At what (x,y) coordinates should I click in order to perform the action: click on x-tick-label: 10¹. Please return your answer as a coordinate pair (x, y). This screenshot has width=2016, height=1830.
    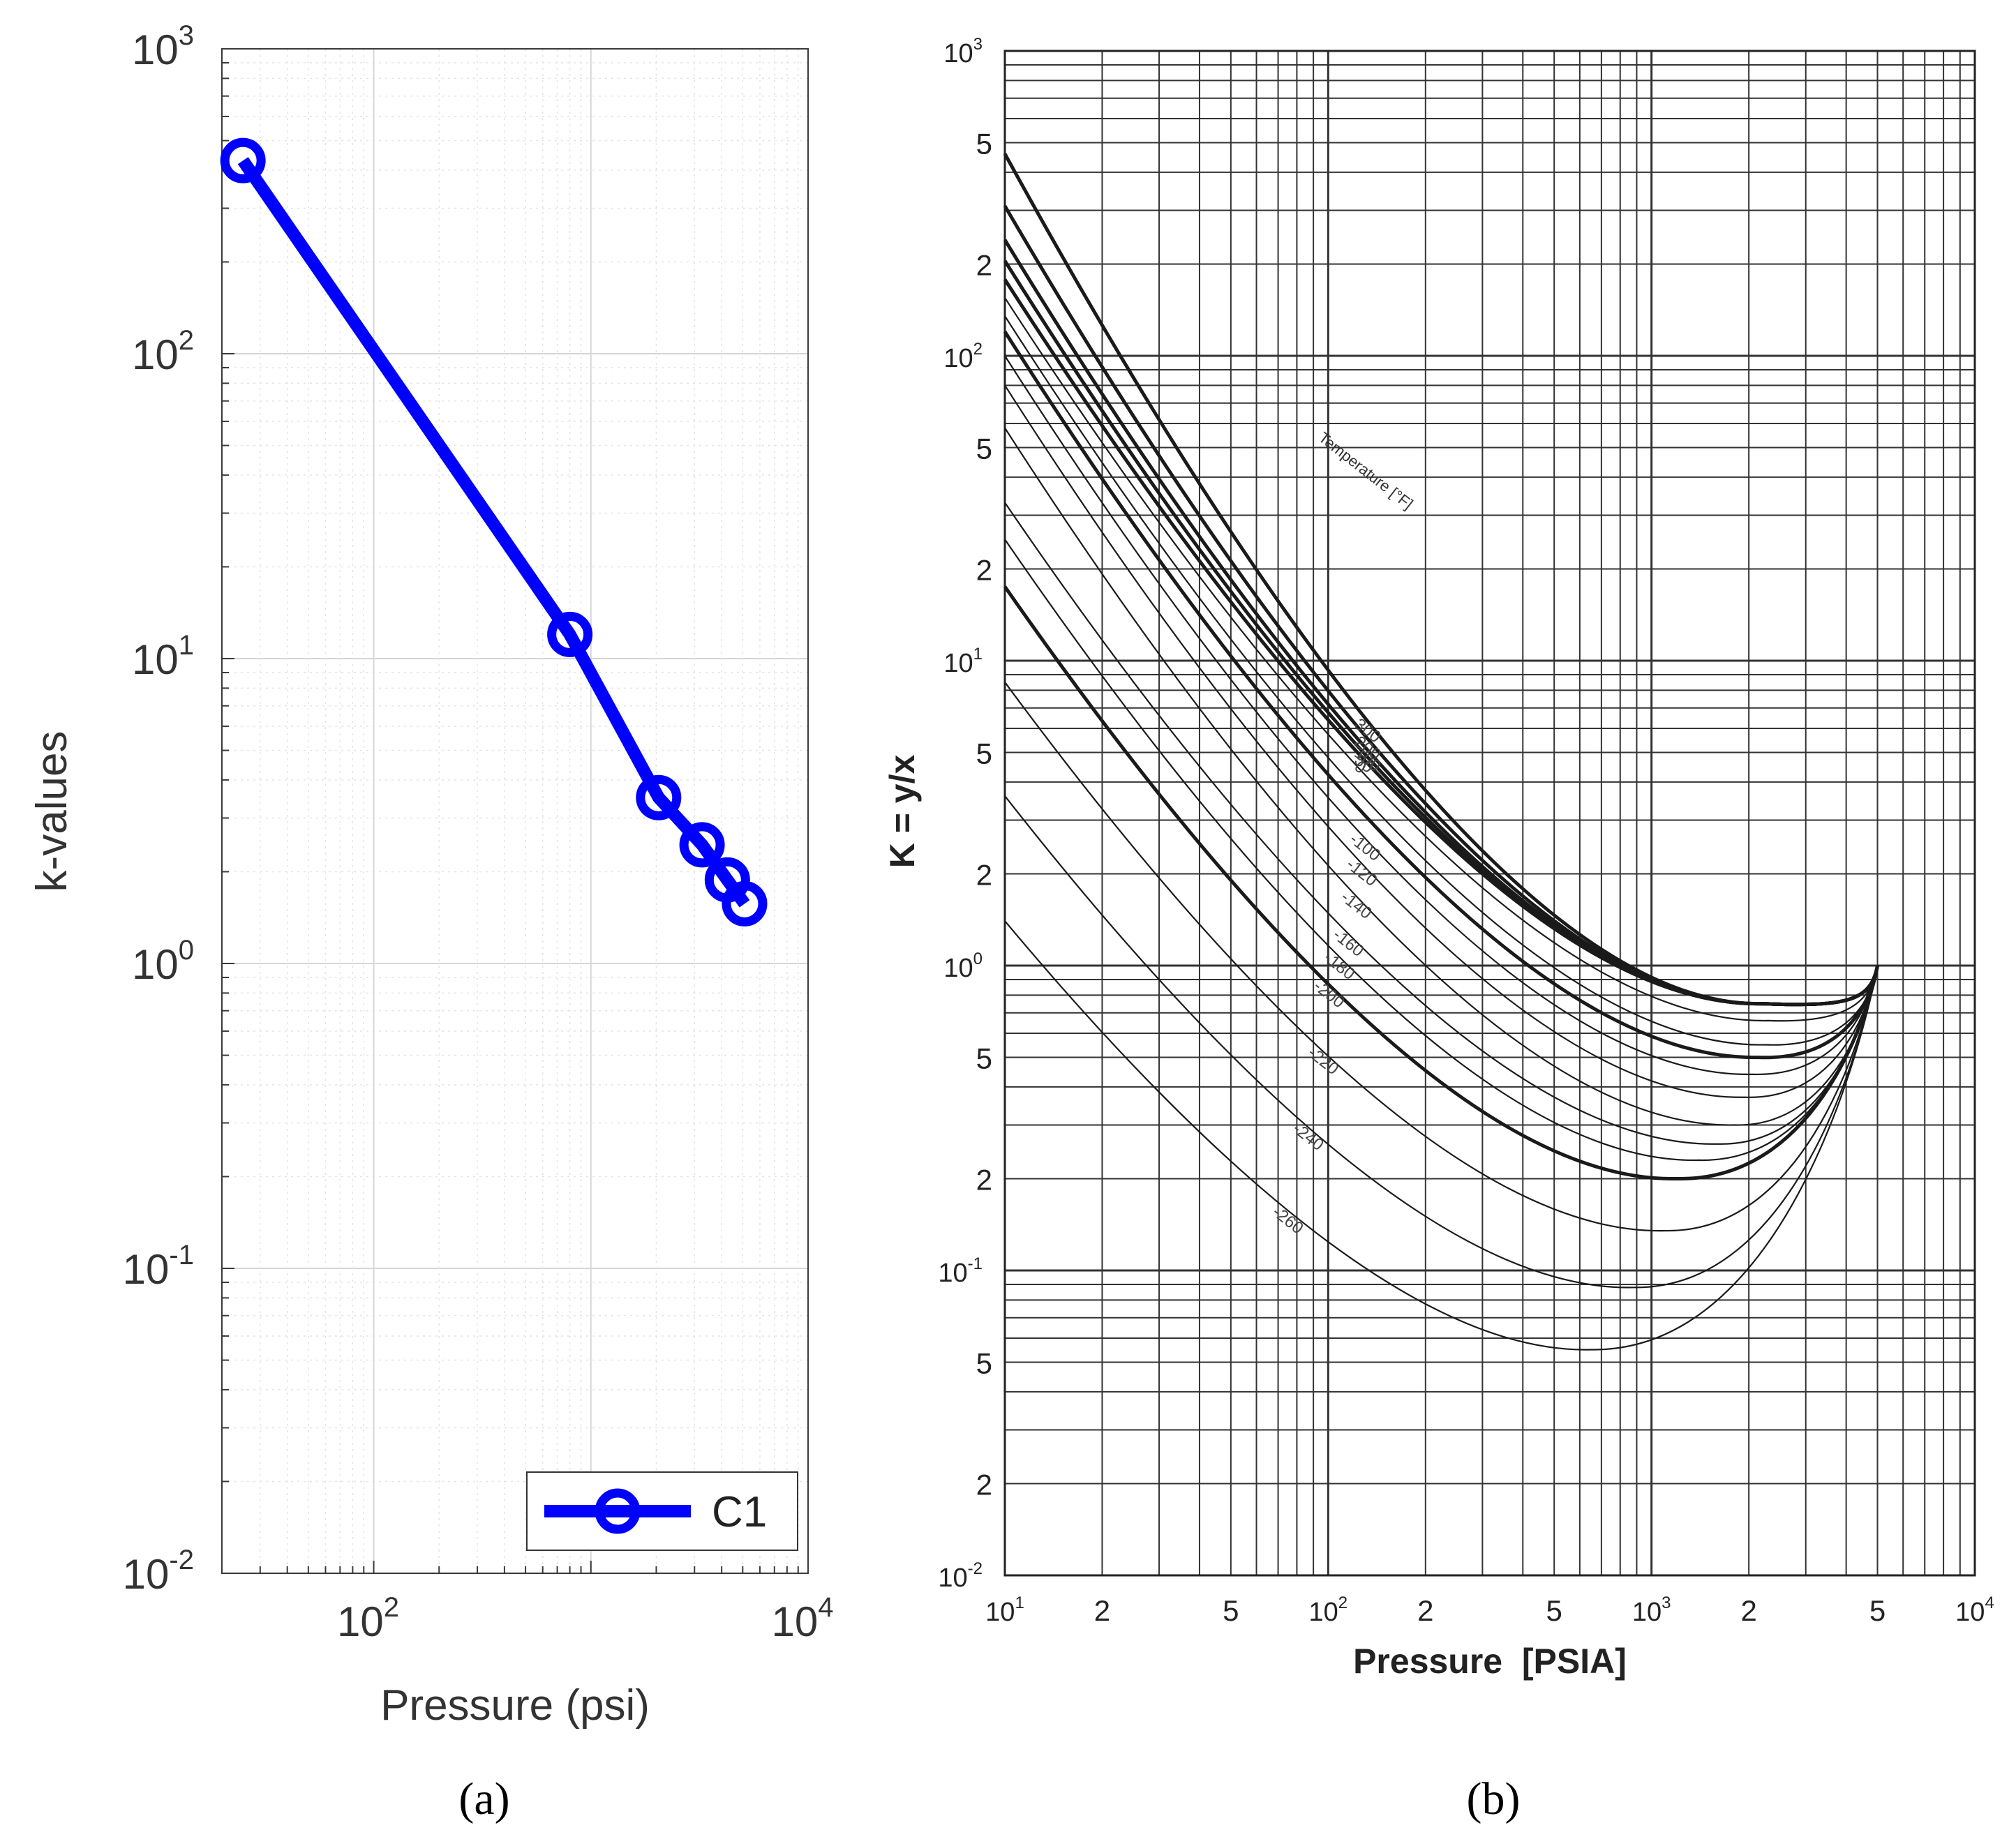
    Looking at the image, I should click on (1004, 1610).